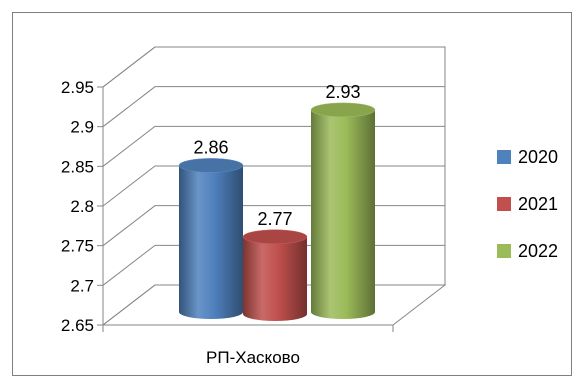 This screenshot has height=392, width=587. Describe the element at coordinates (504, 157) in the screenshot. I see `legend-swatch-2020` at that location.